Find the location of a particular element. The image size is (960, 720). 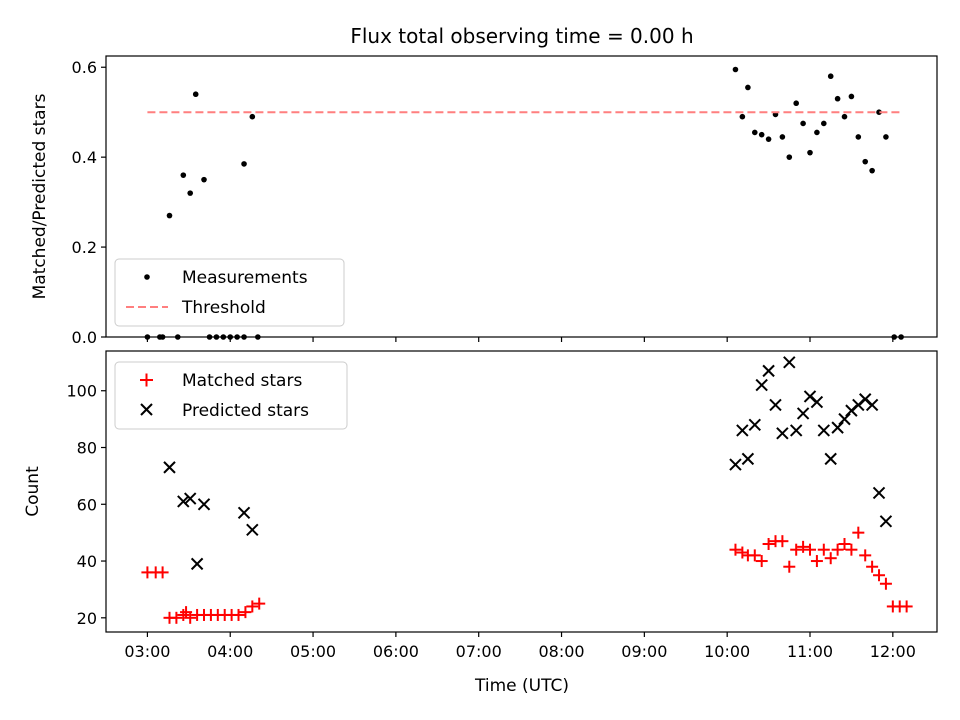

chart-title: Flux total observing time = 0.00 h is located at coordinates (521, 36).